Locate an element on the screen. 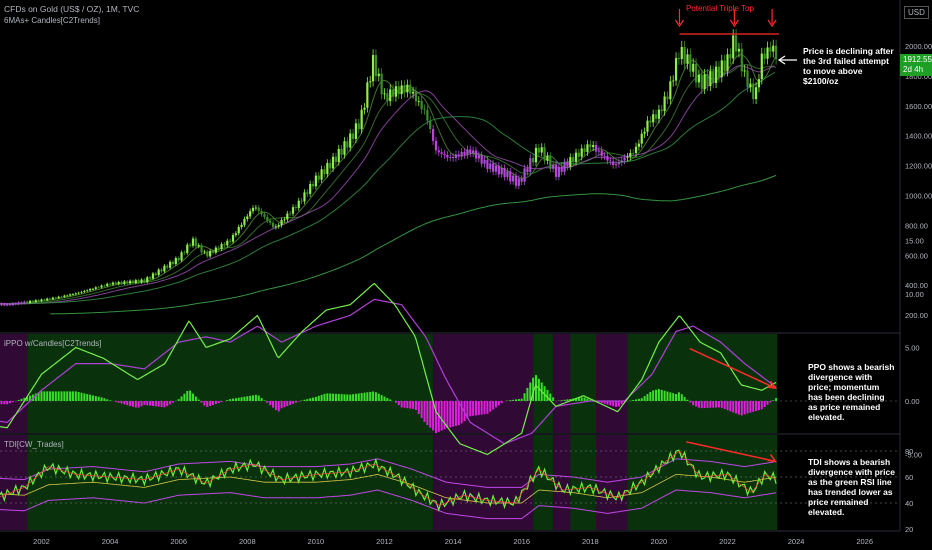 The height and width of the screenshot is (550, 932). tdi-lower-band is located at coordinates (388, 504).